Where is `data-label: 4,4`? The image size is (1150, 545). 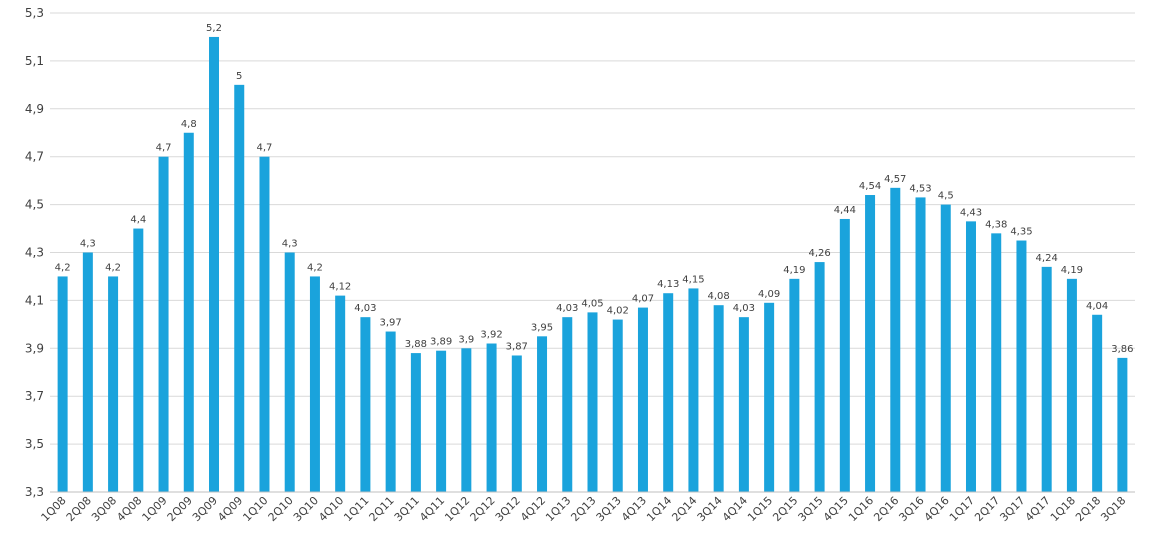 data-label: 4,4 is located at coordinates (138, 220).